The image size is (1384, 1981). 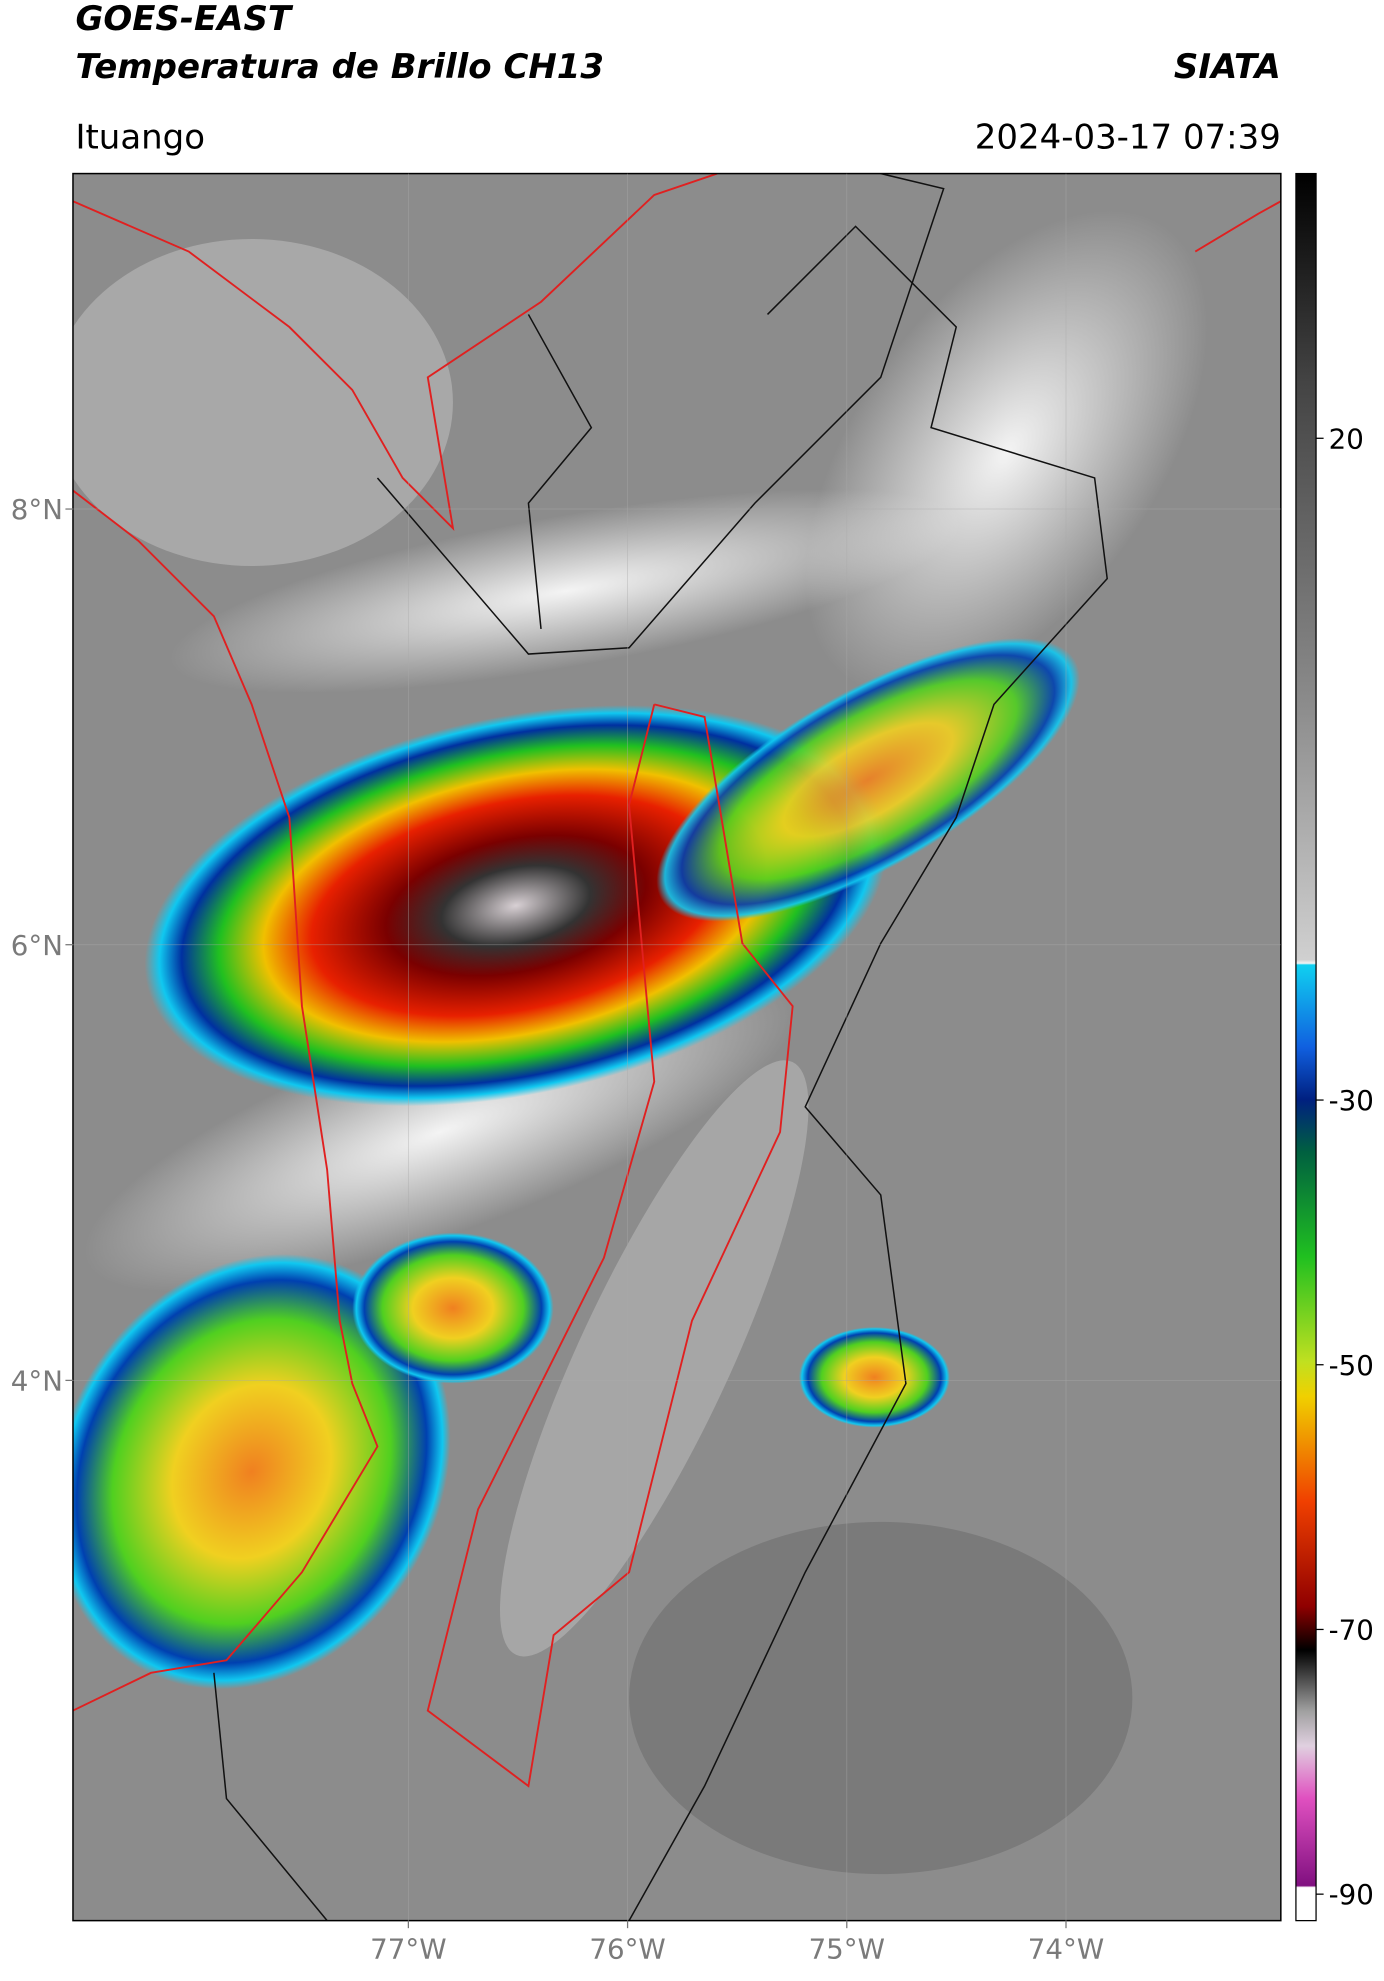 What do you see at coordinates (1351, 1100) in the screenshot?
I see `colorbar-tick-label: -30` at bounding box center [1351, 1100].